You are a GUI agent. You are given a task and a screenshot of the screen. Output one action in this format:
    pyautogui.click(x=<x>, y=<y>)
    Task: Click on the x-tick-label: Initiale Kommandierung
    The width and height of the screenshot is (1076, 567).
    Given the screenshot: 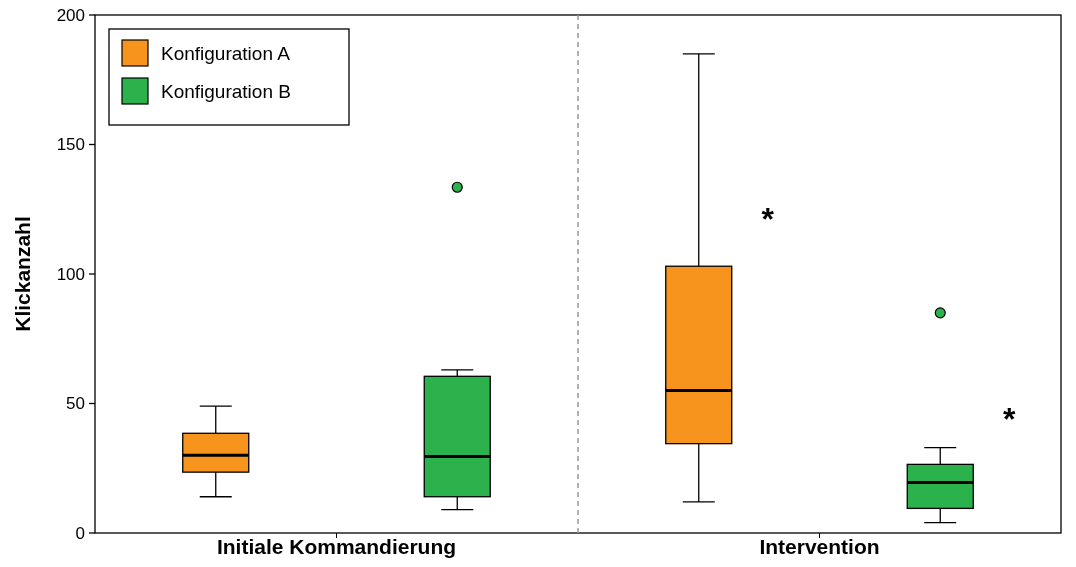 What is the action you would take?
    pyautogui.click(x=336, y=546)
    